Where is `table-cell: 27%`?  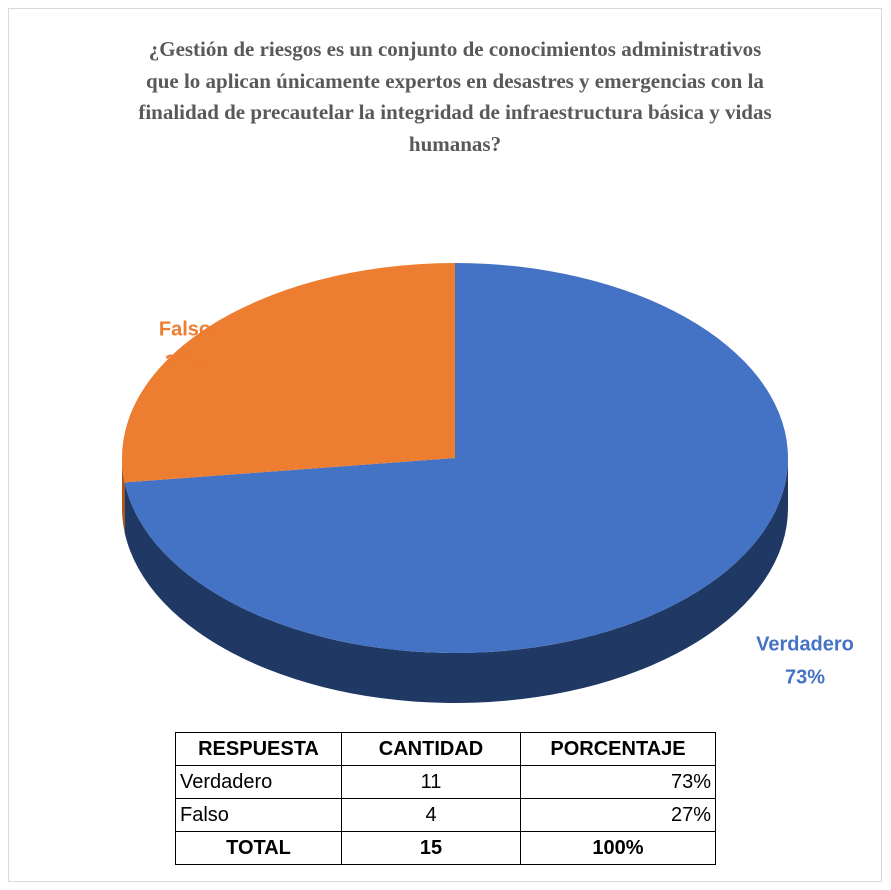 table-cell: 27% is located at coordinates (618, 815).